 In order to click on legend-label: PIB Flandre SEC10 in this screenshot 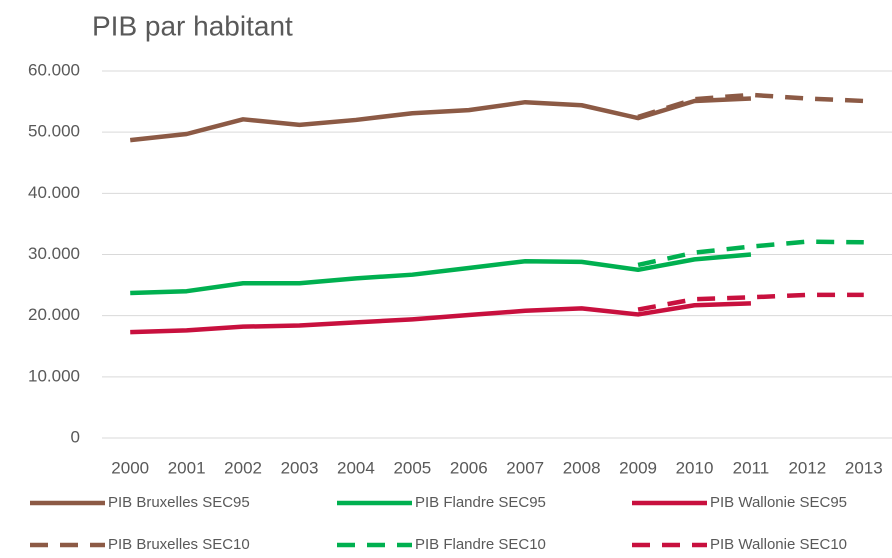, I will do `click(480, 544)`.